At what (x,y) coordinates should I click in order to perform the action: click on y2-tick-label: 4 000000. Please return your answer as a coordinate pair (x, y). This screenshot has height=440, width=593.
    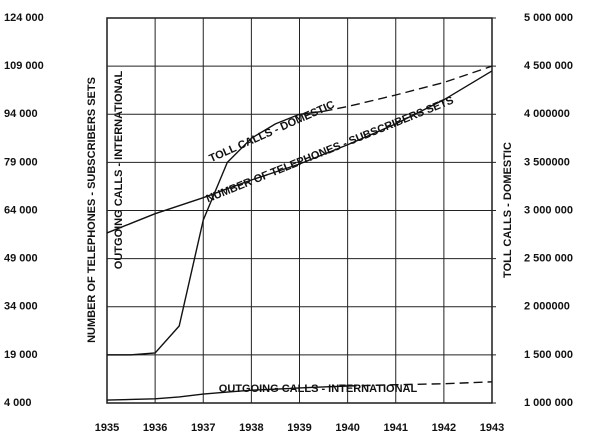
    Looking at the image, I should click on (547, 114).